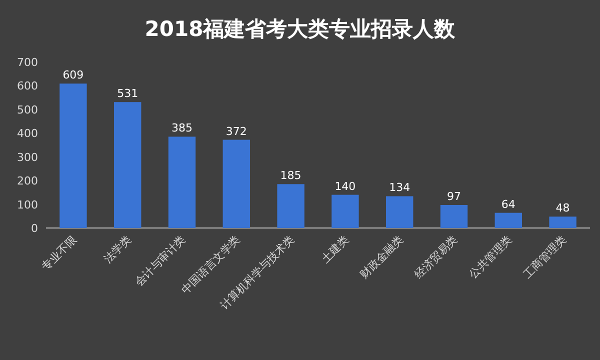 The height and width of the screenshot is (360, 600). I want to click on y-tick-label: 700, so click(27, 62).